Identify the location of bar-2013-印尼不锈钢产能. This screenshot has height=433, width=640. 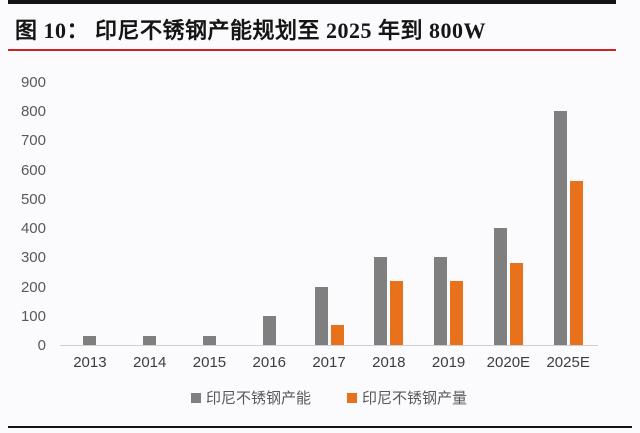
(90, 340).